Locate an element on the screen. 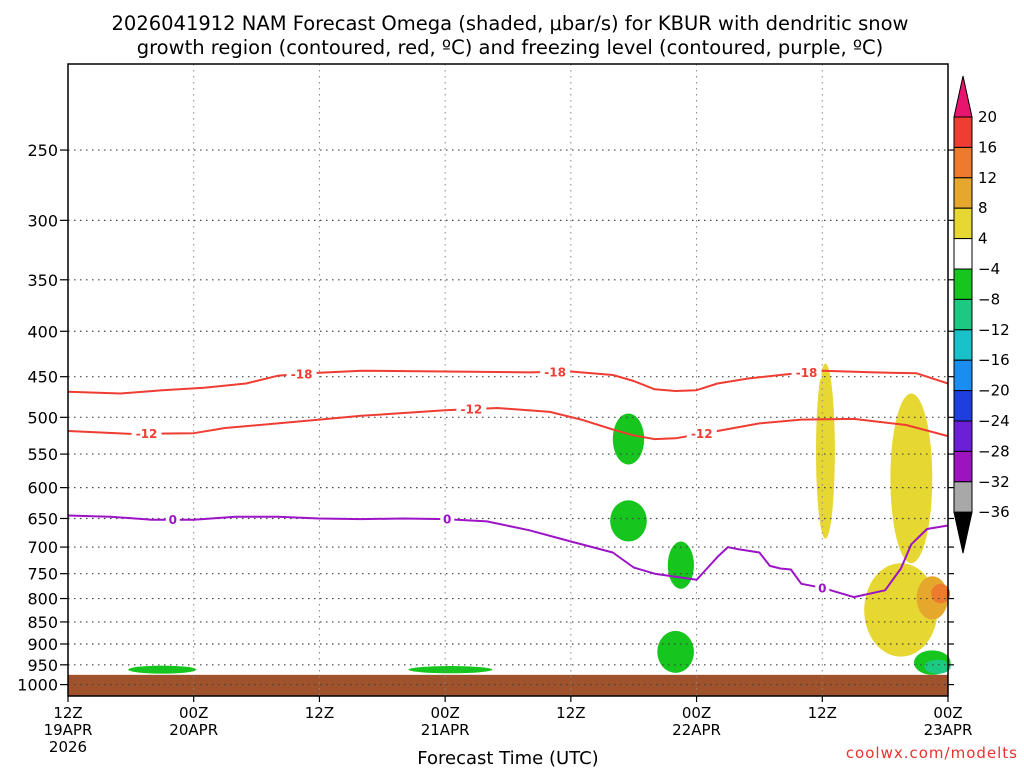 This screenshot has width=1024, height=768. contour-label-0-0: -18 is located at coordinates (302, 374).